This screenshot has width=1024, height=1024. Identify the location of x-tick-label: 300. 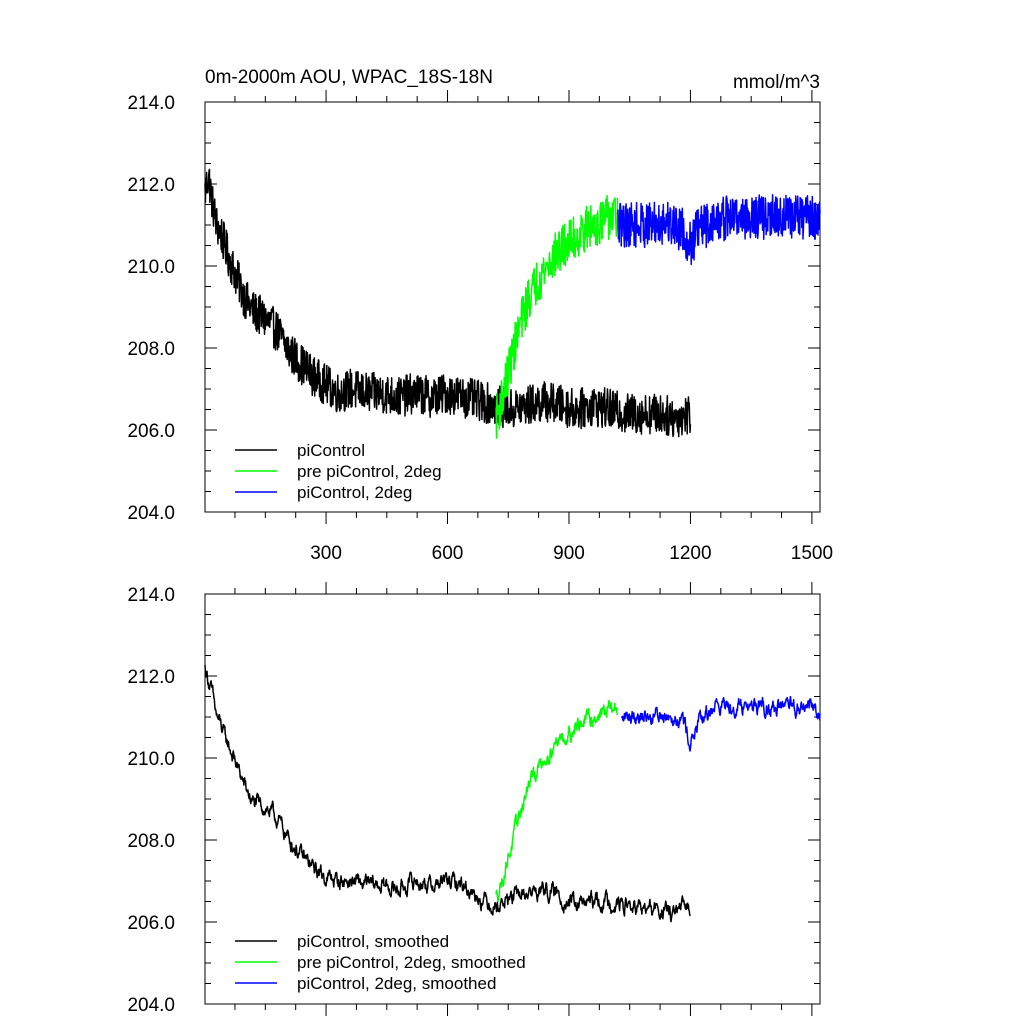
(326, 553).